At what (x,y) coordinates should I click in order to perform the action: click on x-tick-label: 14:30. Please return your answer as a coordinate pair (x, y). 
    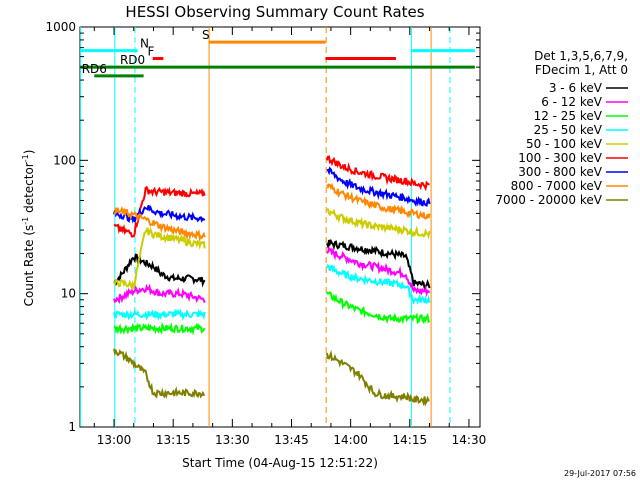
    Looking at the image, I should click on (469, 440).